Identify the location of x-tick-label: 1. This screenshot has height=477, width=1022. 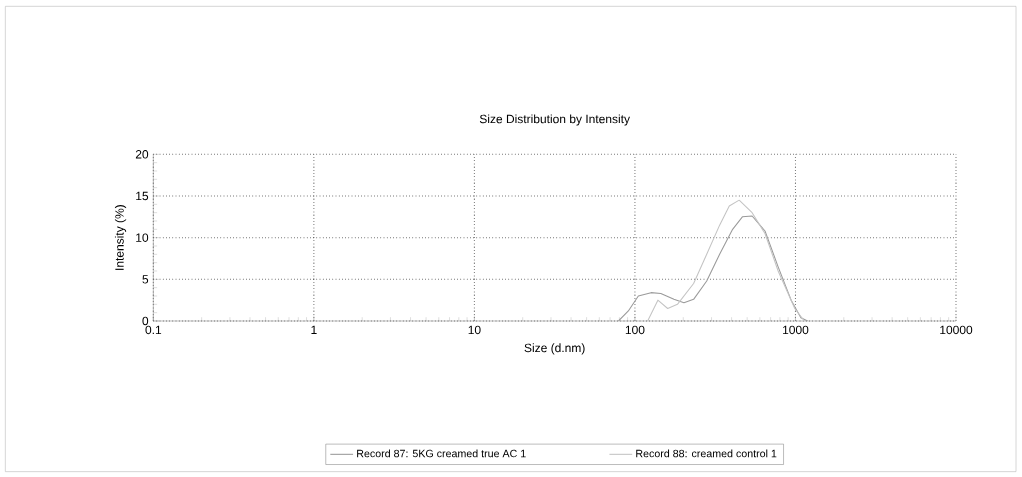
(314, 329).